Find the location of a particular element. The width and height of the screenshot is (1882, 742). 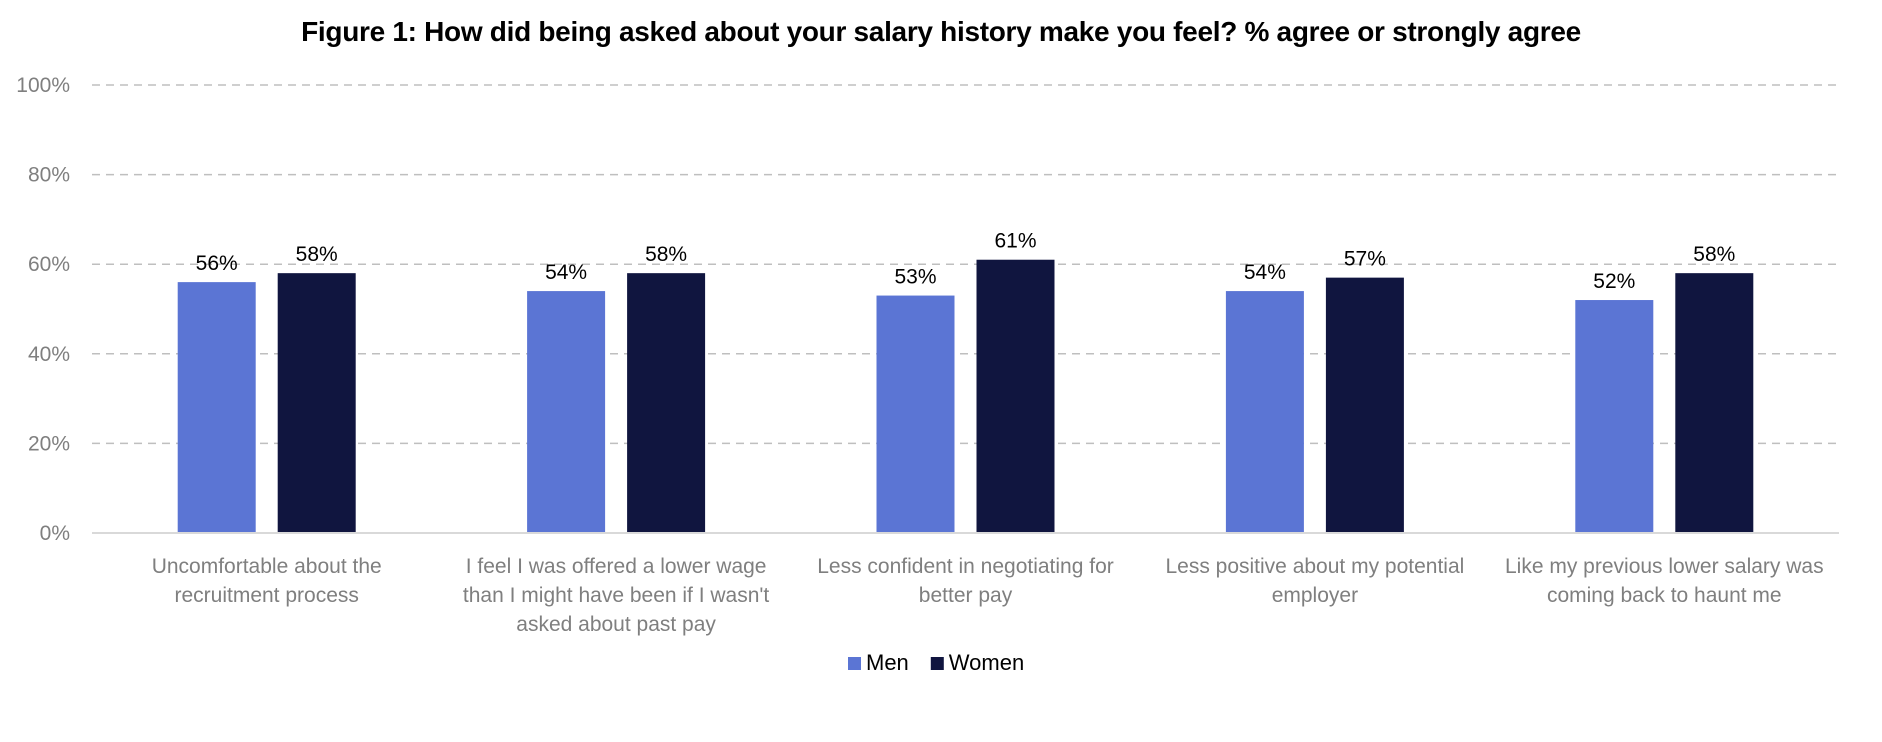

x-category-label-line: better pay is located at coordinates (966, 595).